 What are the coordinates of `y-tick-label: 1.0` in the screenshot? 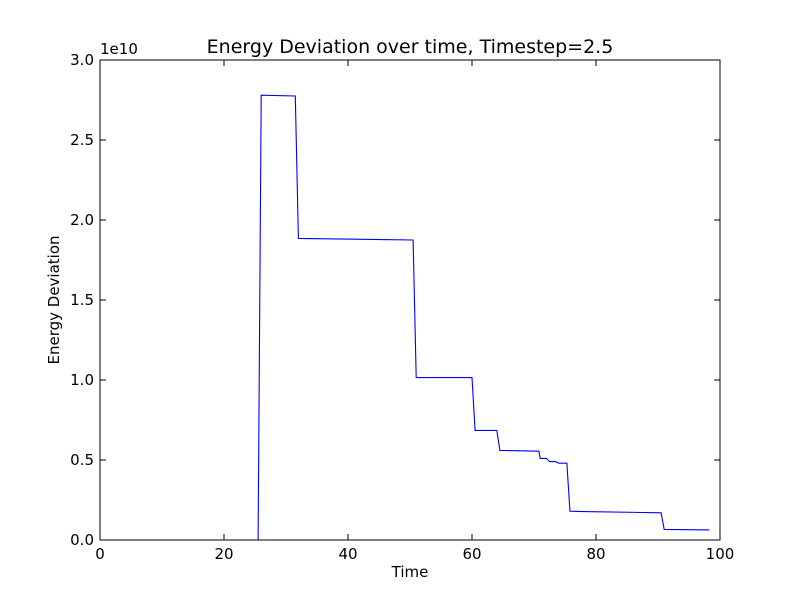 It's located at (82, 380).